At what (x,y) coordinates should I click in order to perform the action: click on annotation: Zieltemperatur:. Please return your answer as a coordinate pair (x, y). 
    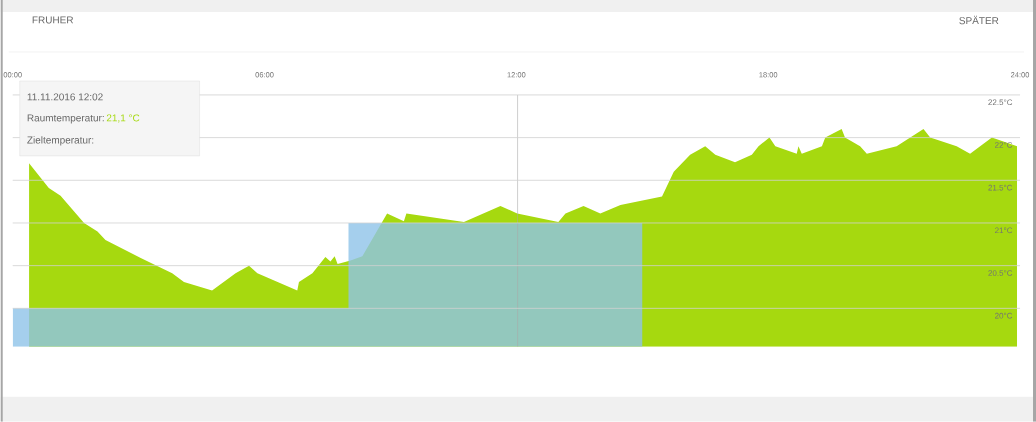
    Looking at the image, I should click on (60, 141).